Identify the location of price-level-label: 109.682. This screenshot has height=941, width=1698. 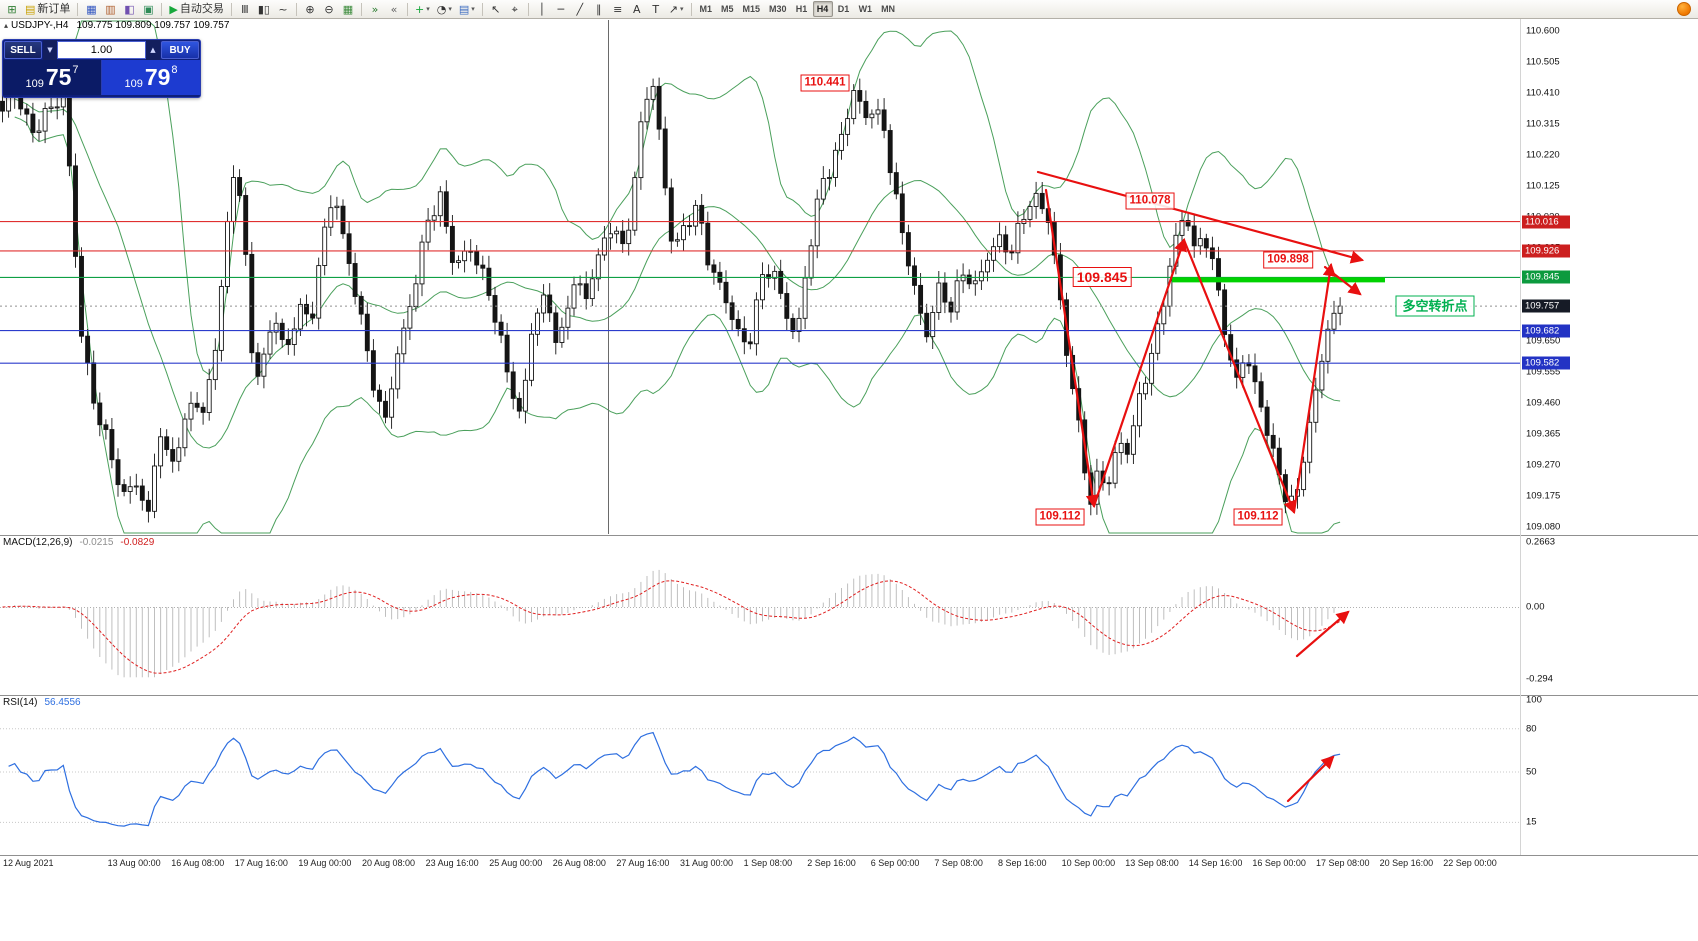
(1546, 331).